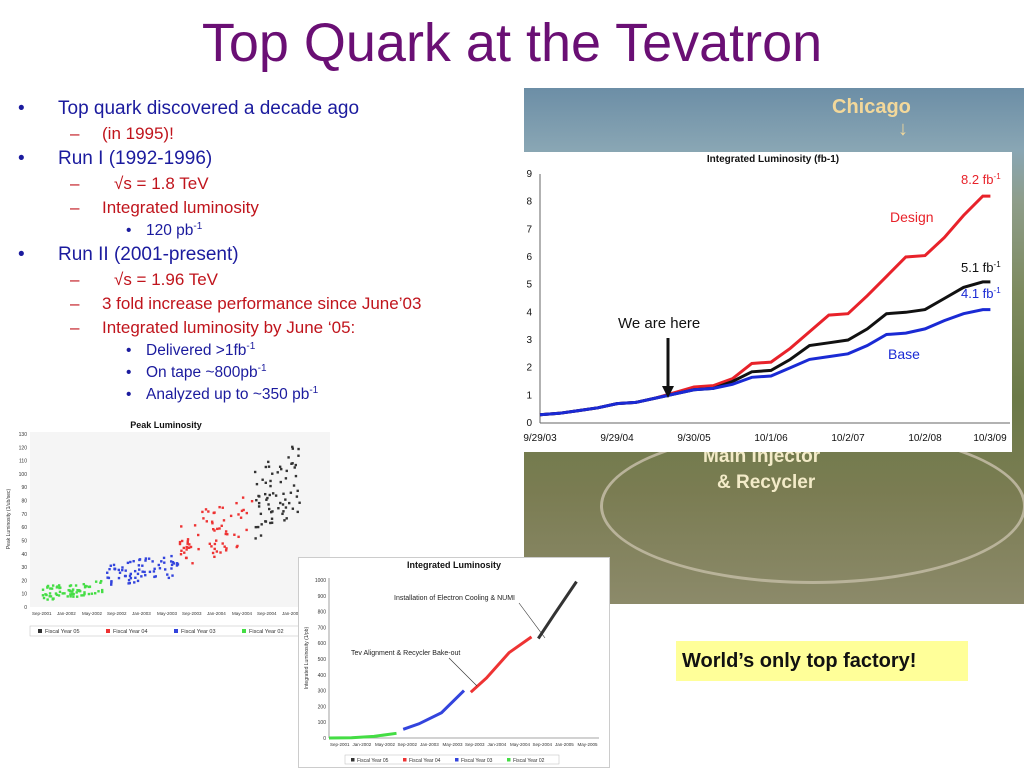 This screenshot has width=1024, height=772. Describe the element at coordinates (871, 107) in the screenshot. I see `chicago-label: Chicago` at that location.